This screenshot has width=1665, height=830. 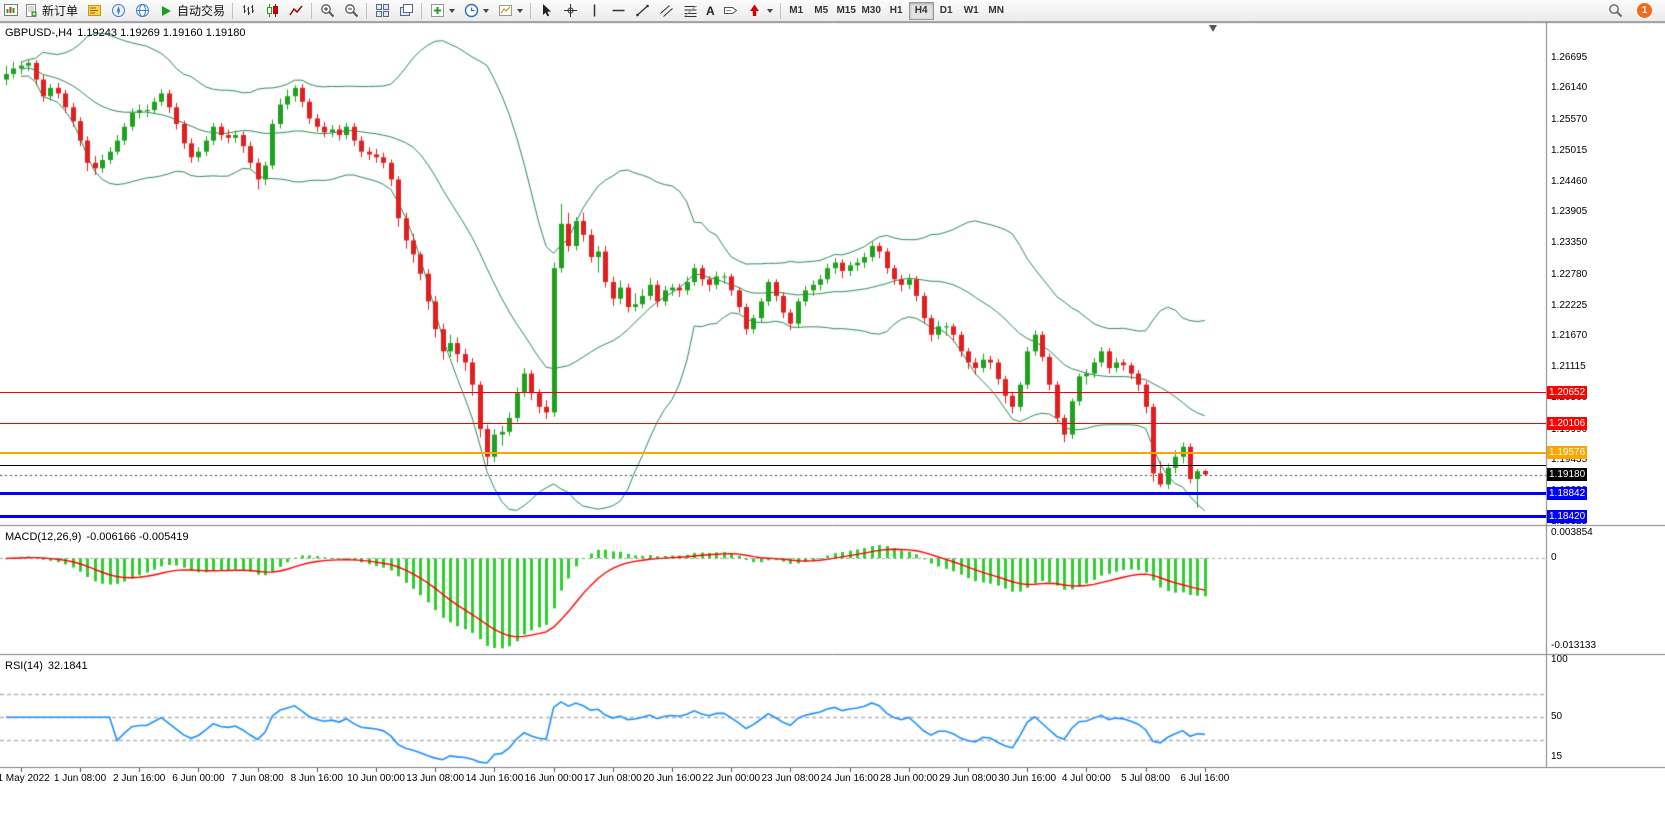 I want to click on timeframe-button-m30: M30, so click(x=871, y=11).